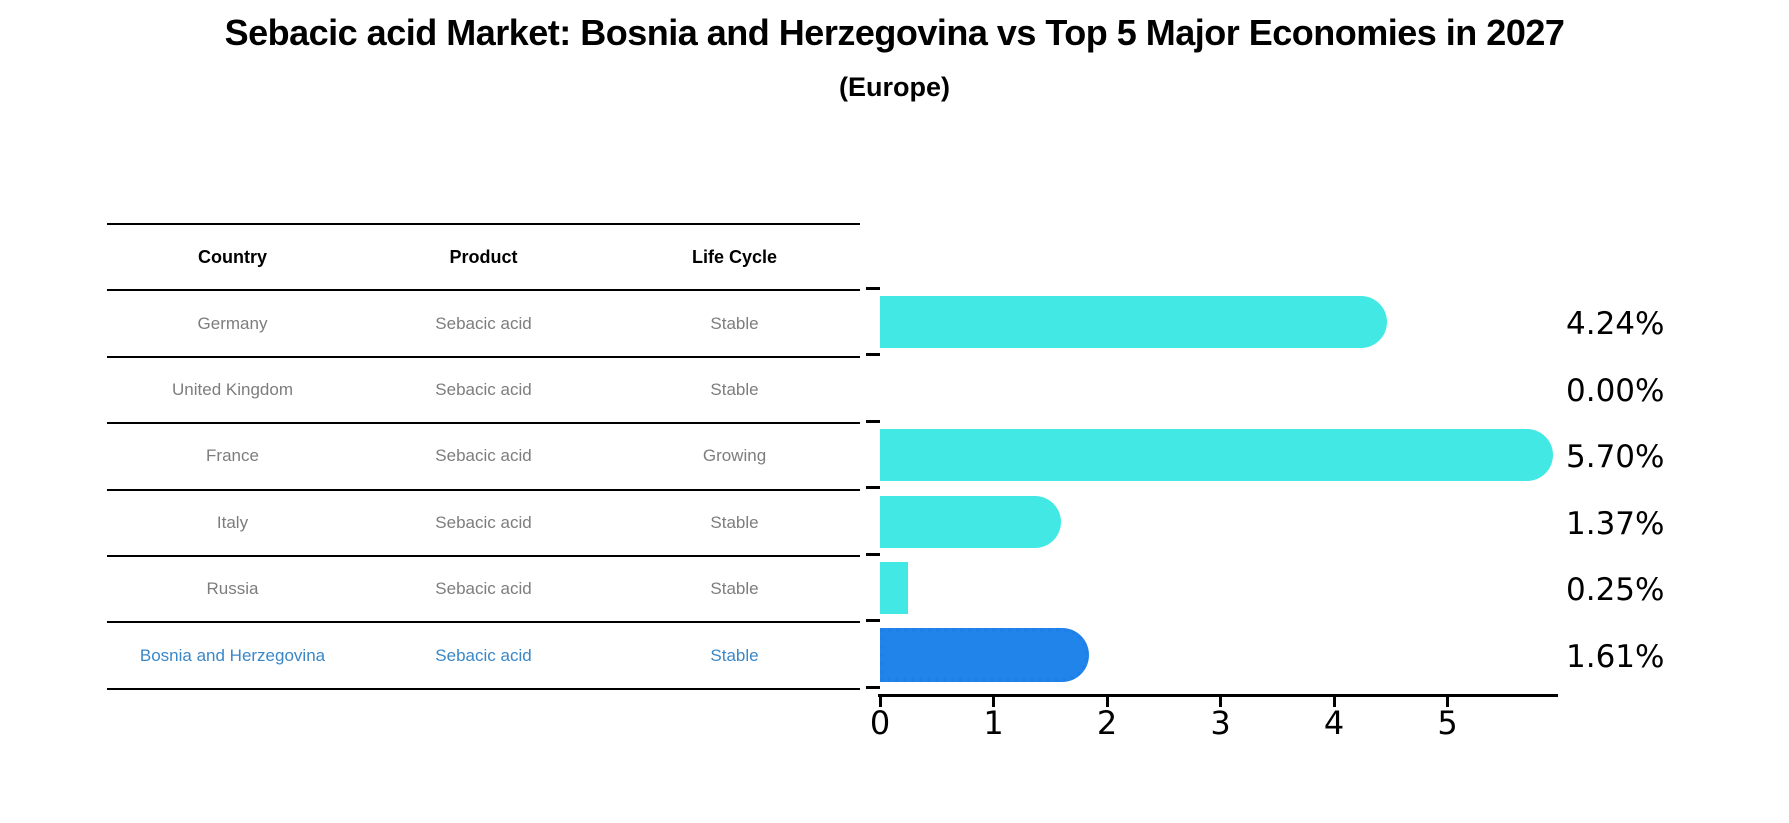 The width and height of the screenshot is (1789, 823). What do you see at coordinates (1615, 590) in the screenshot?
I see `value-label-russia: 0.25%` at bounding box center [1615, 590].